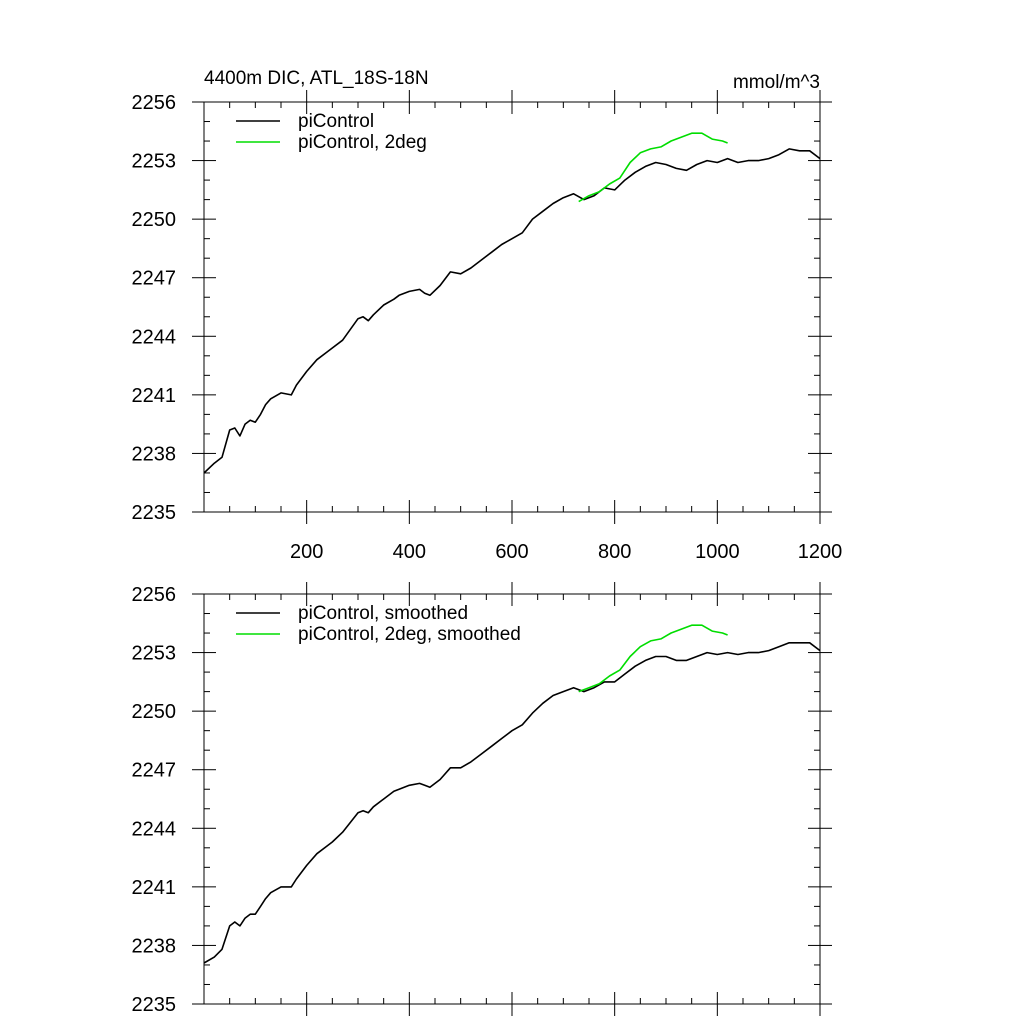 This screenshot has height=1024, width=1024. I want to click on chart-title: 4400m DIC, ATL_18S-18N, so click(316, 78).